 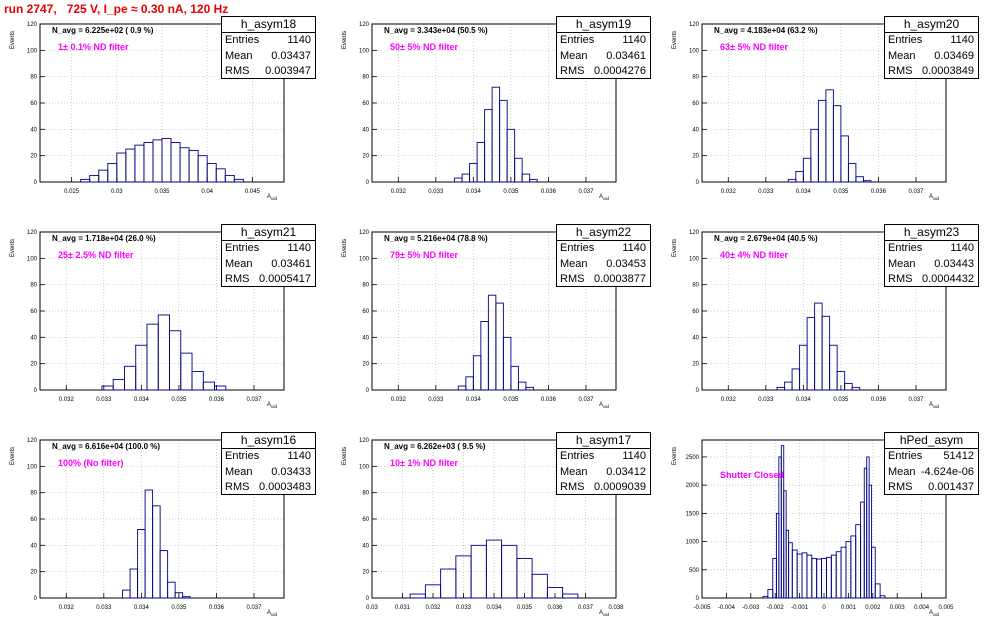 I want to click on navg-label: N_avg = 5.216e+04 (78.8 %), so click(x=436, y=238).